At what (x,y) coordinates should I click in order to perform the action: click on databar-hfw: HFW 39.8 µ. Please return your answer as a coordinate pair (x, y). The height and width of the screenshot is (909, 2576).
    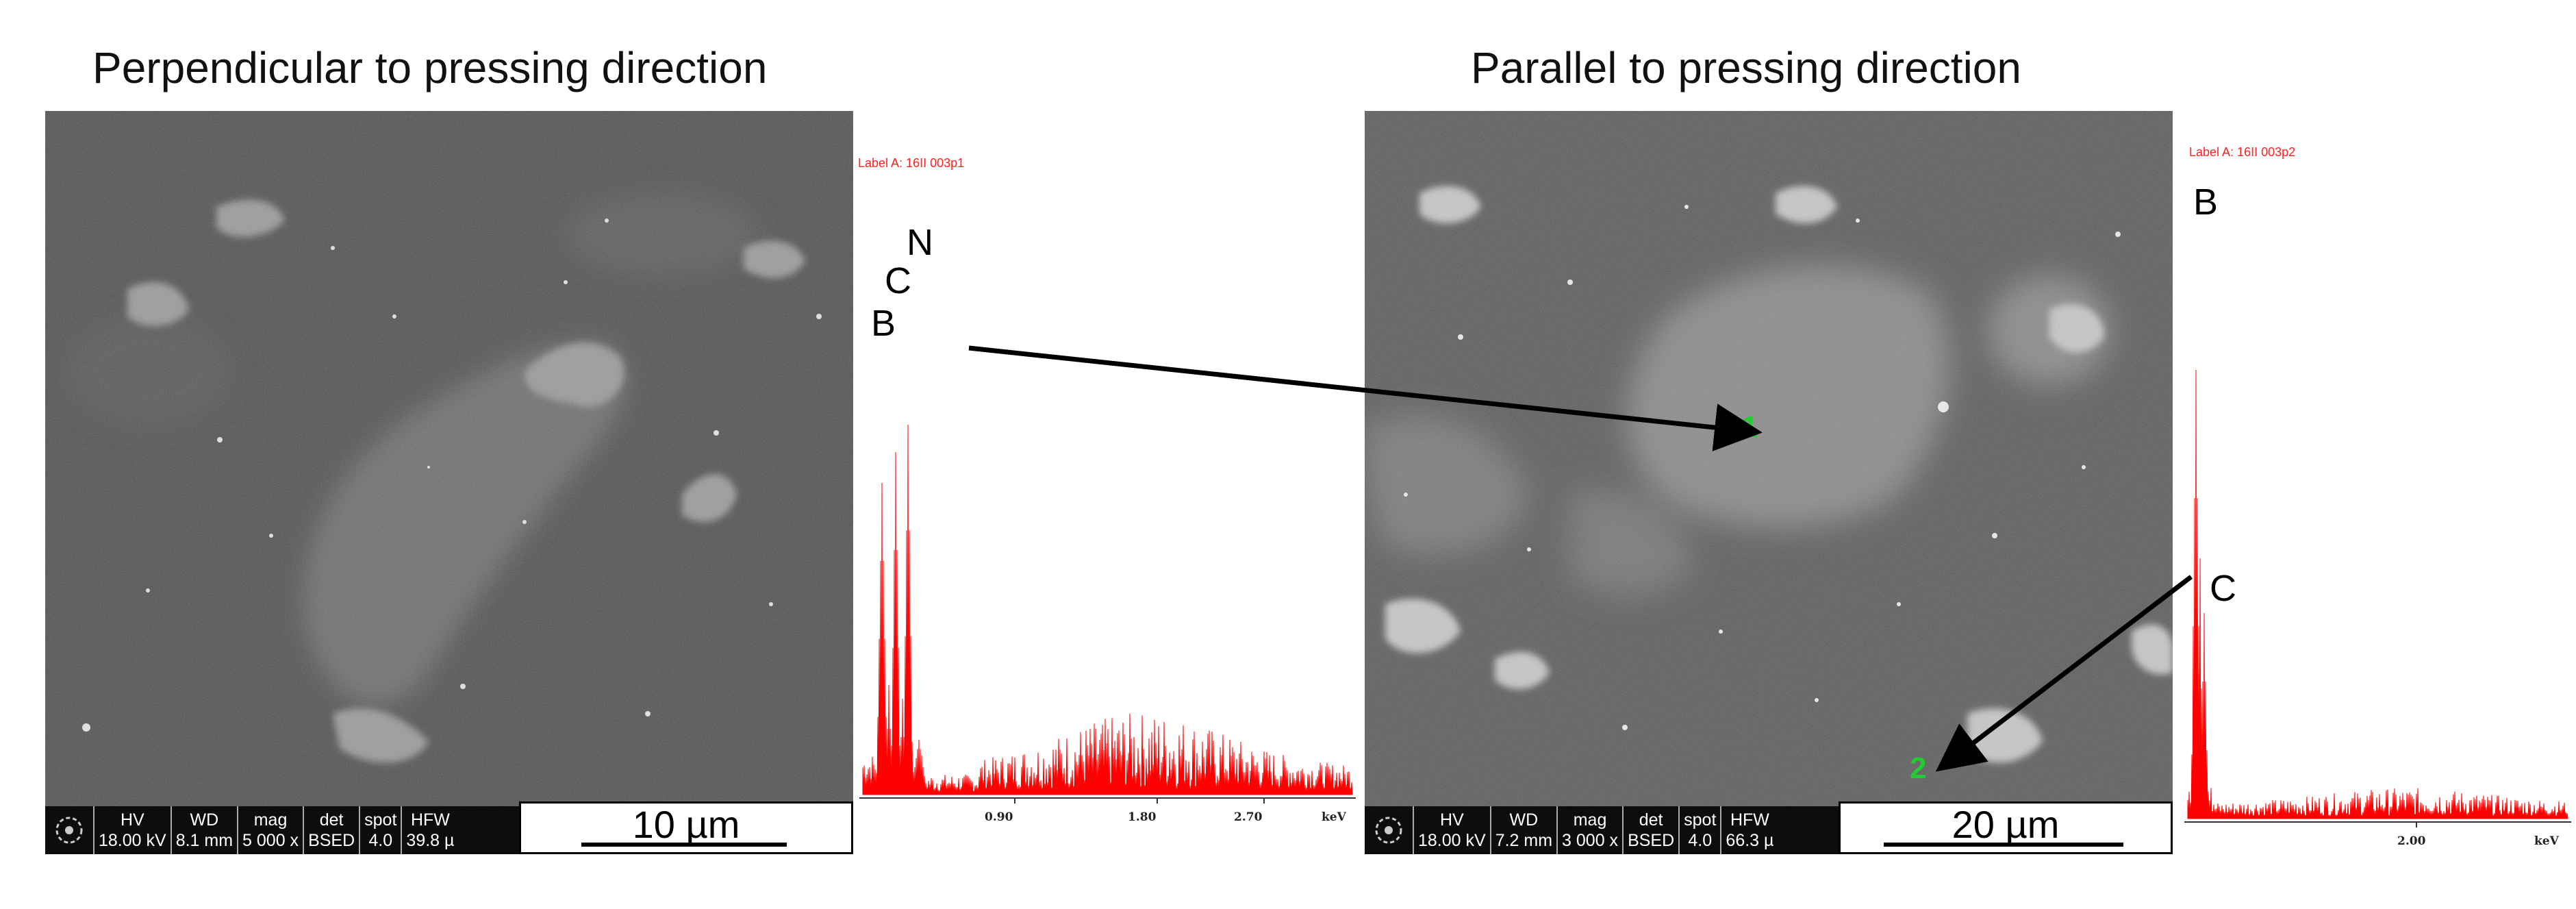
    Looking at the image, I should click on (431, 830).